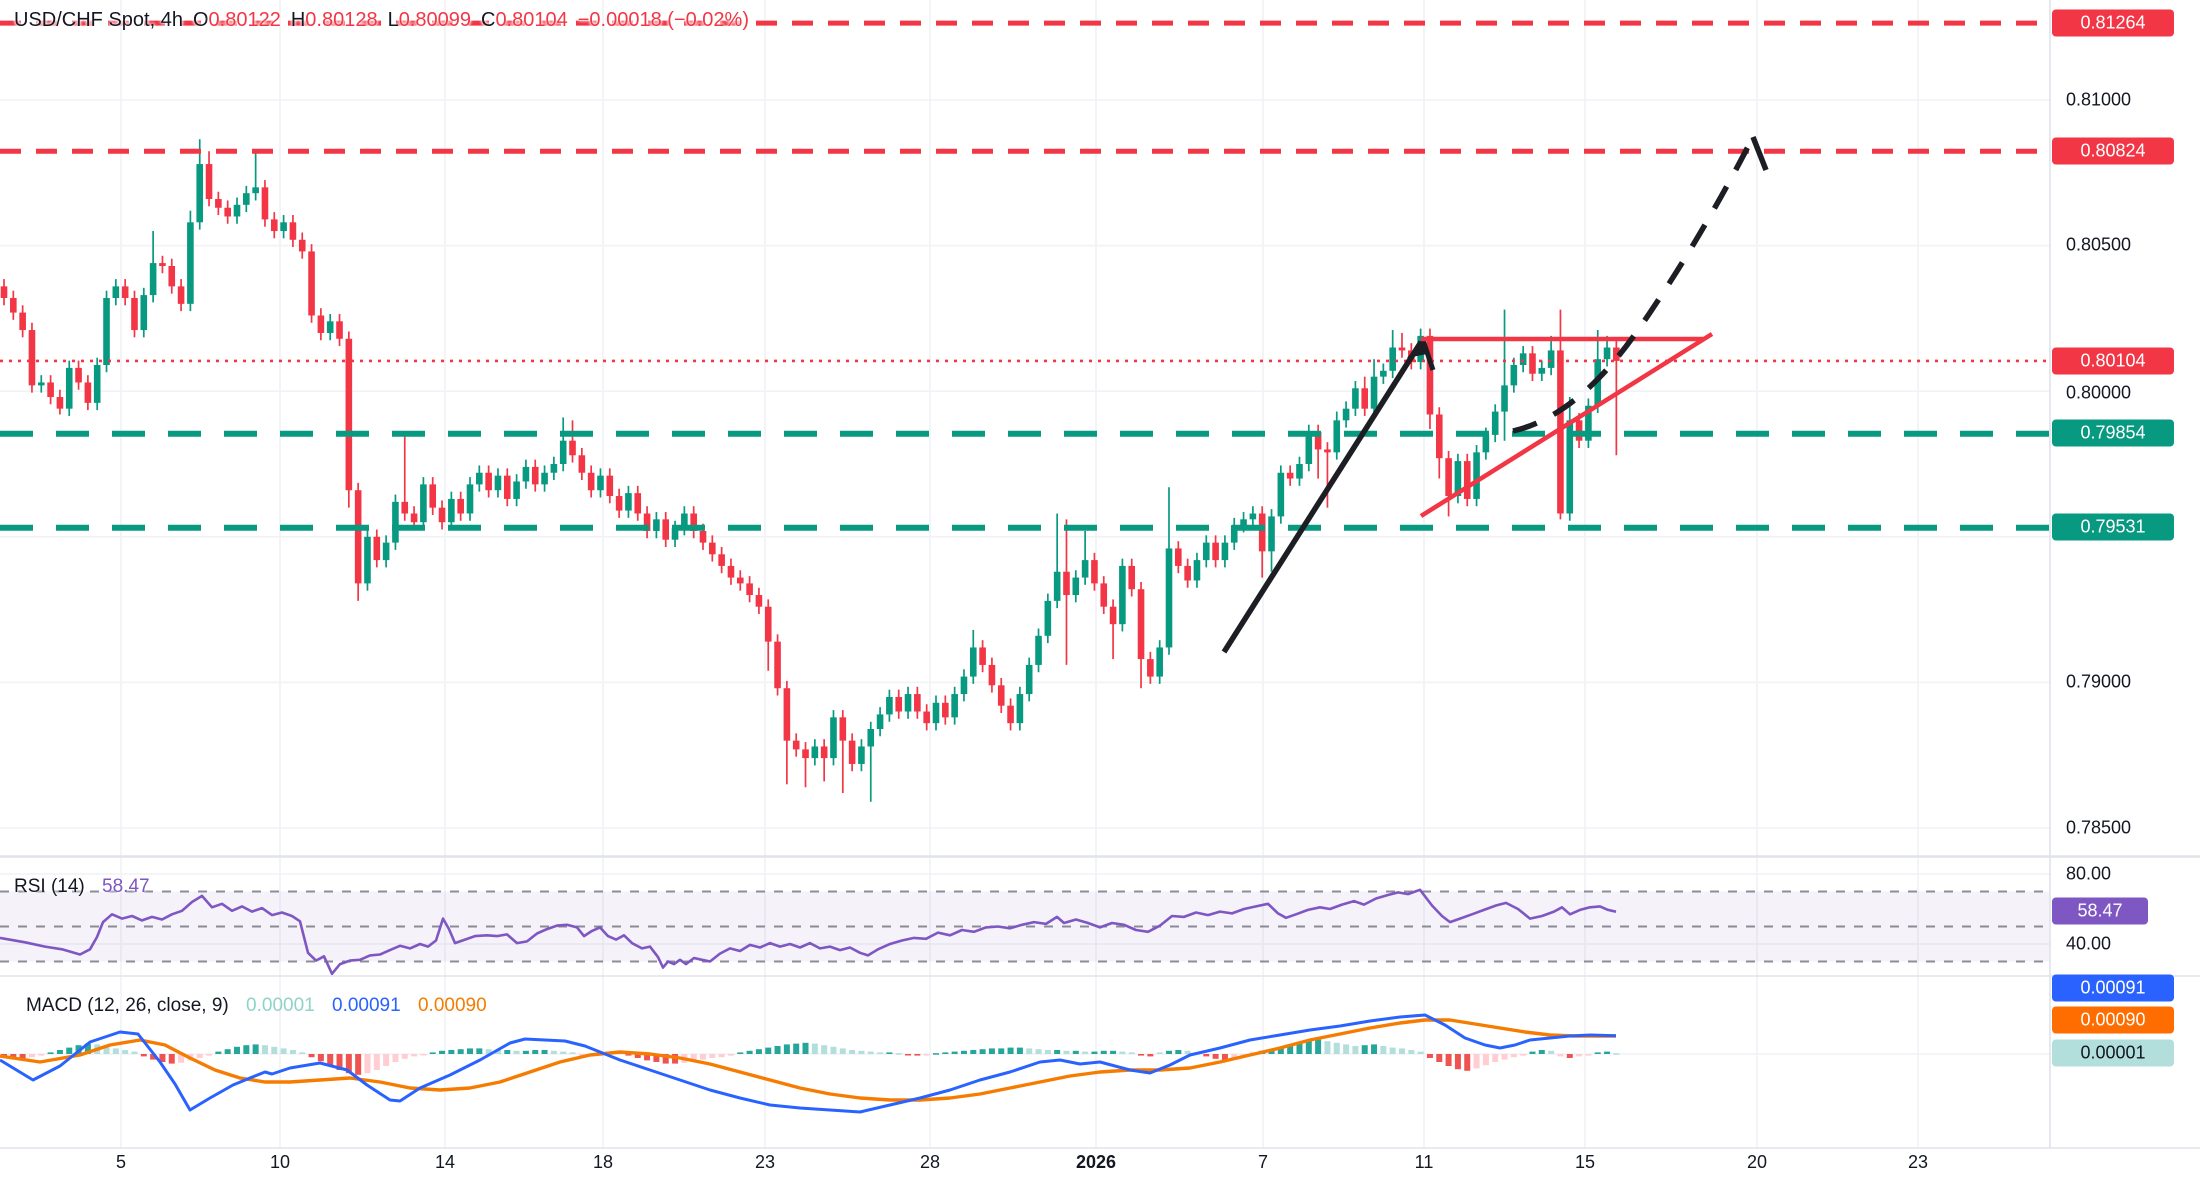 This screenshot has height=1186, width=2200. I want to click on time-axis-label: 15, so click(1585, 1162).